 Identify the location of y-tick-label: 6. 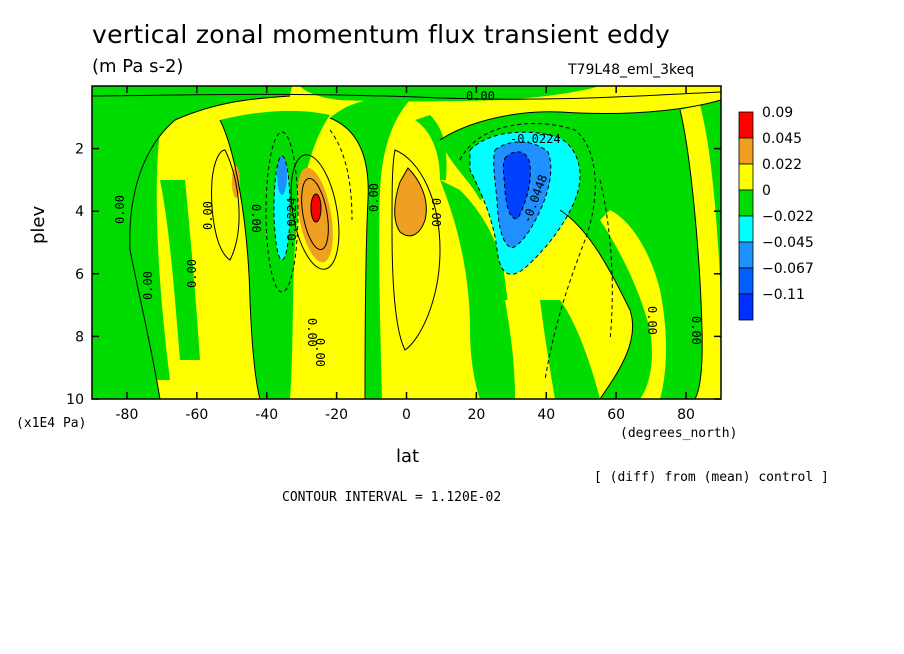
(79, 275).